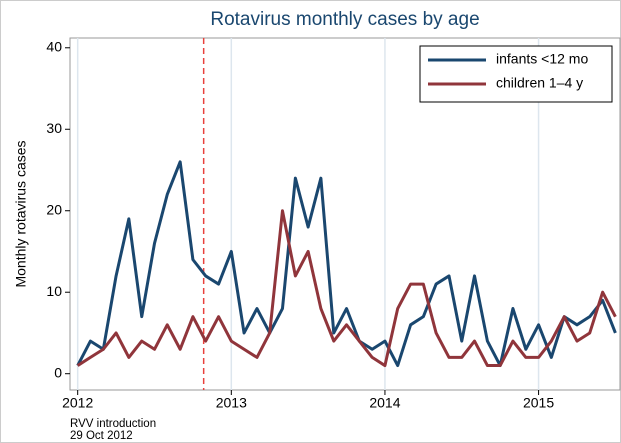 Image resolution: width=621 pixels, height=443 pixels. What do you see at coordinates (54, 46) in the screenshot?
I see `y-tick-label: 40` at bounding box center [54, 46].